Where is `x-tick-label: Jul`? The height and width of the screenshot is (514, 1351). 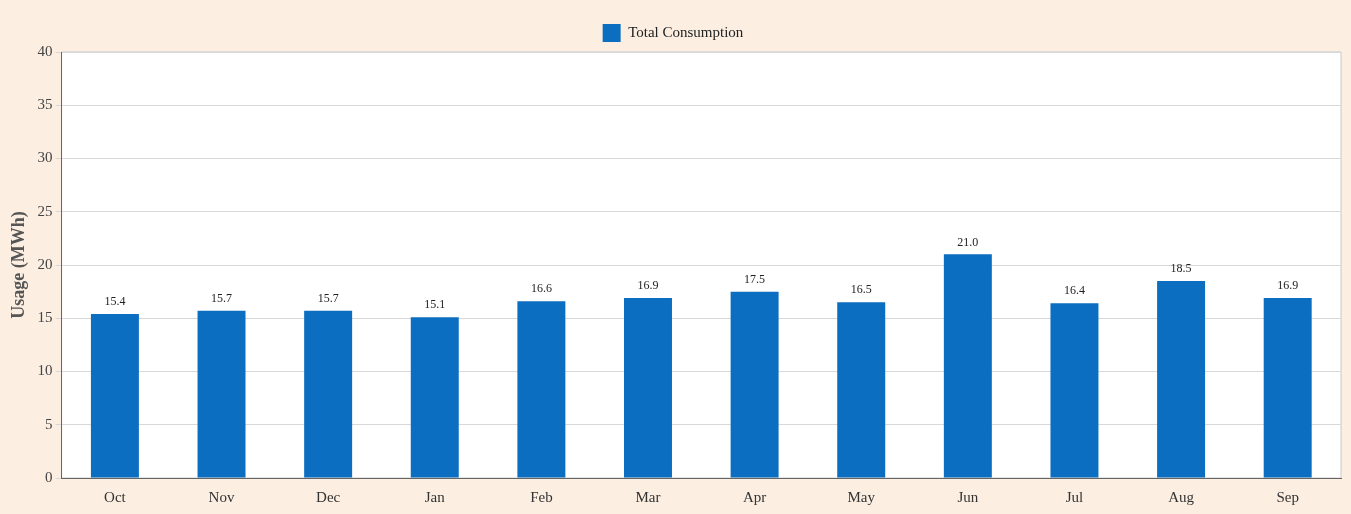 x-tick-label: Jul is located at coordinates (1074, 496).